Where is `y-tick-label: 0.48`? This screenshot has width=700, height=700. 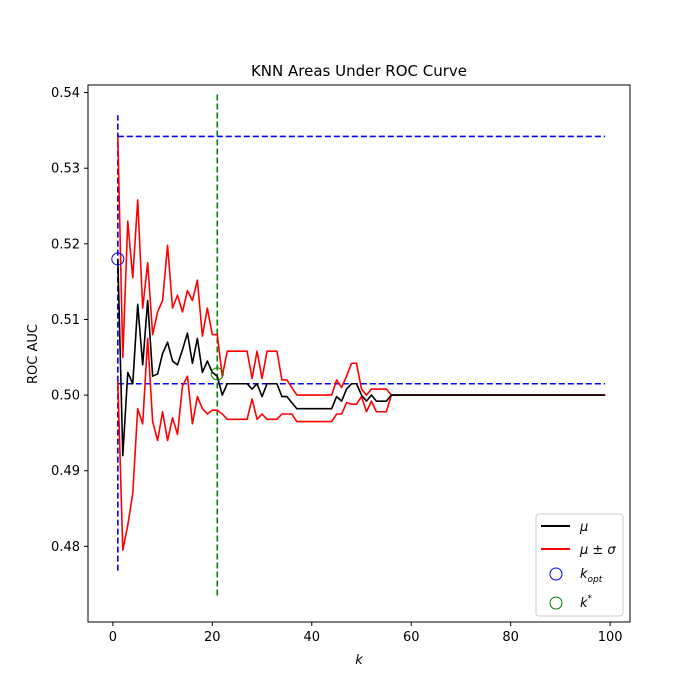 y-tick-label: 0.48 is located at coordinates (65, 547).